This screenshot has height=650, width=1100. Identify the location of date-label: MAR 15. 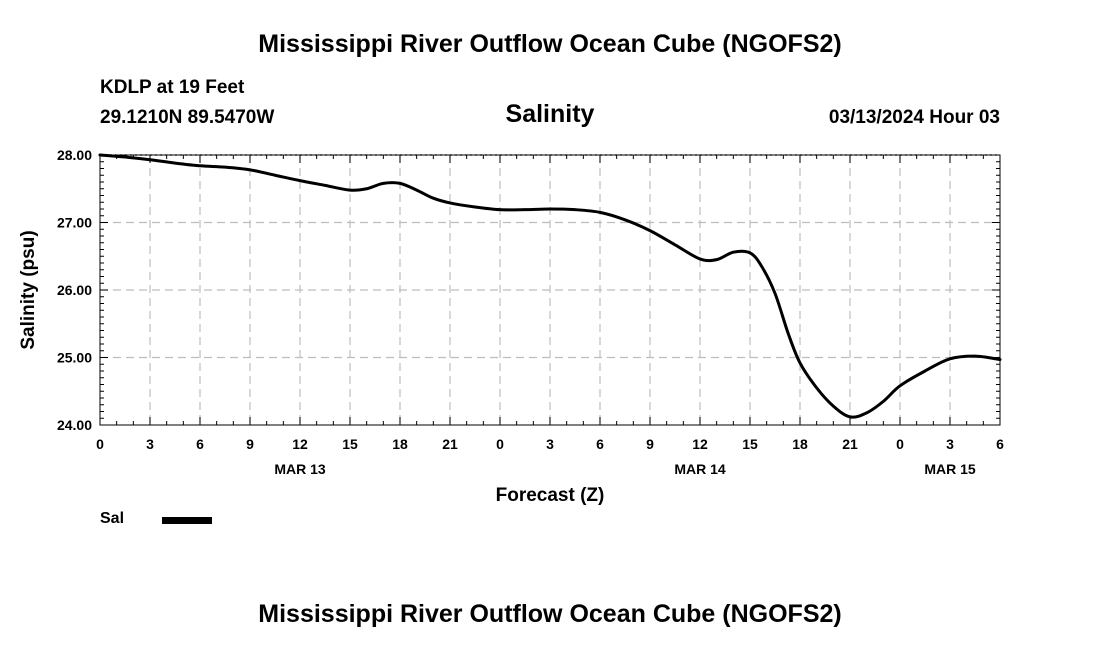
(950, 469).